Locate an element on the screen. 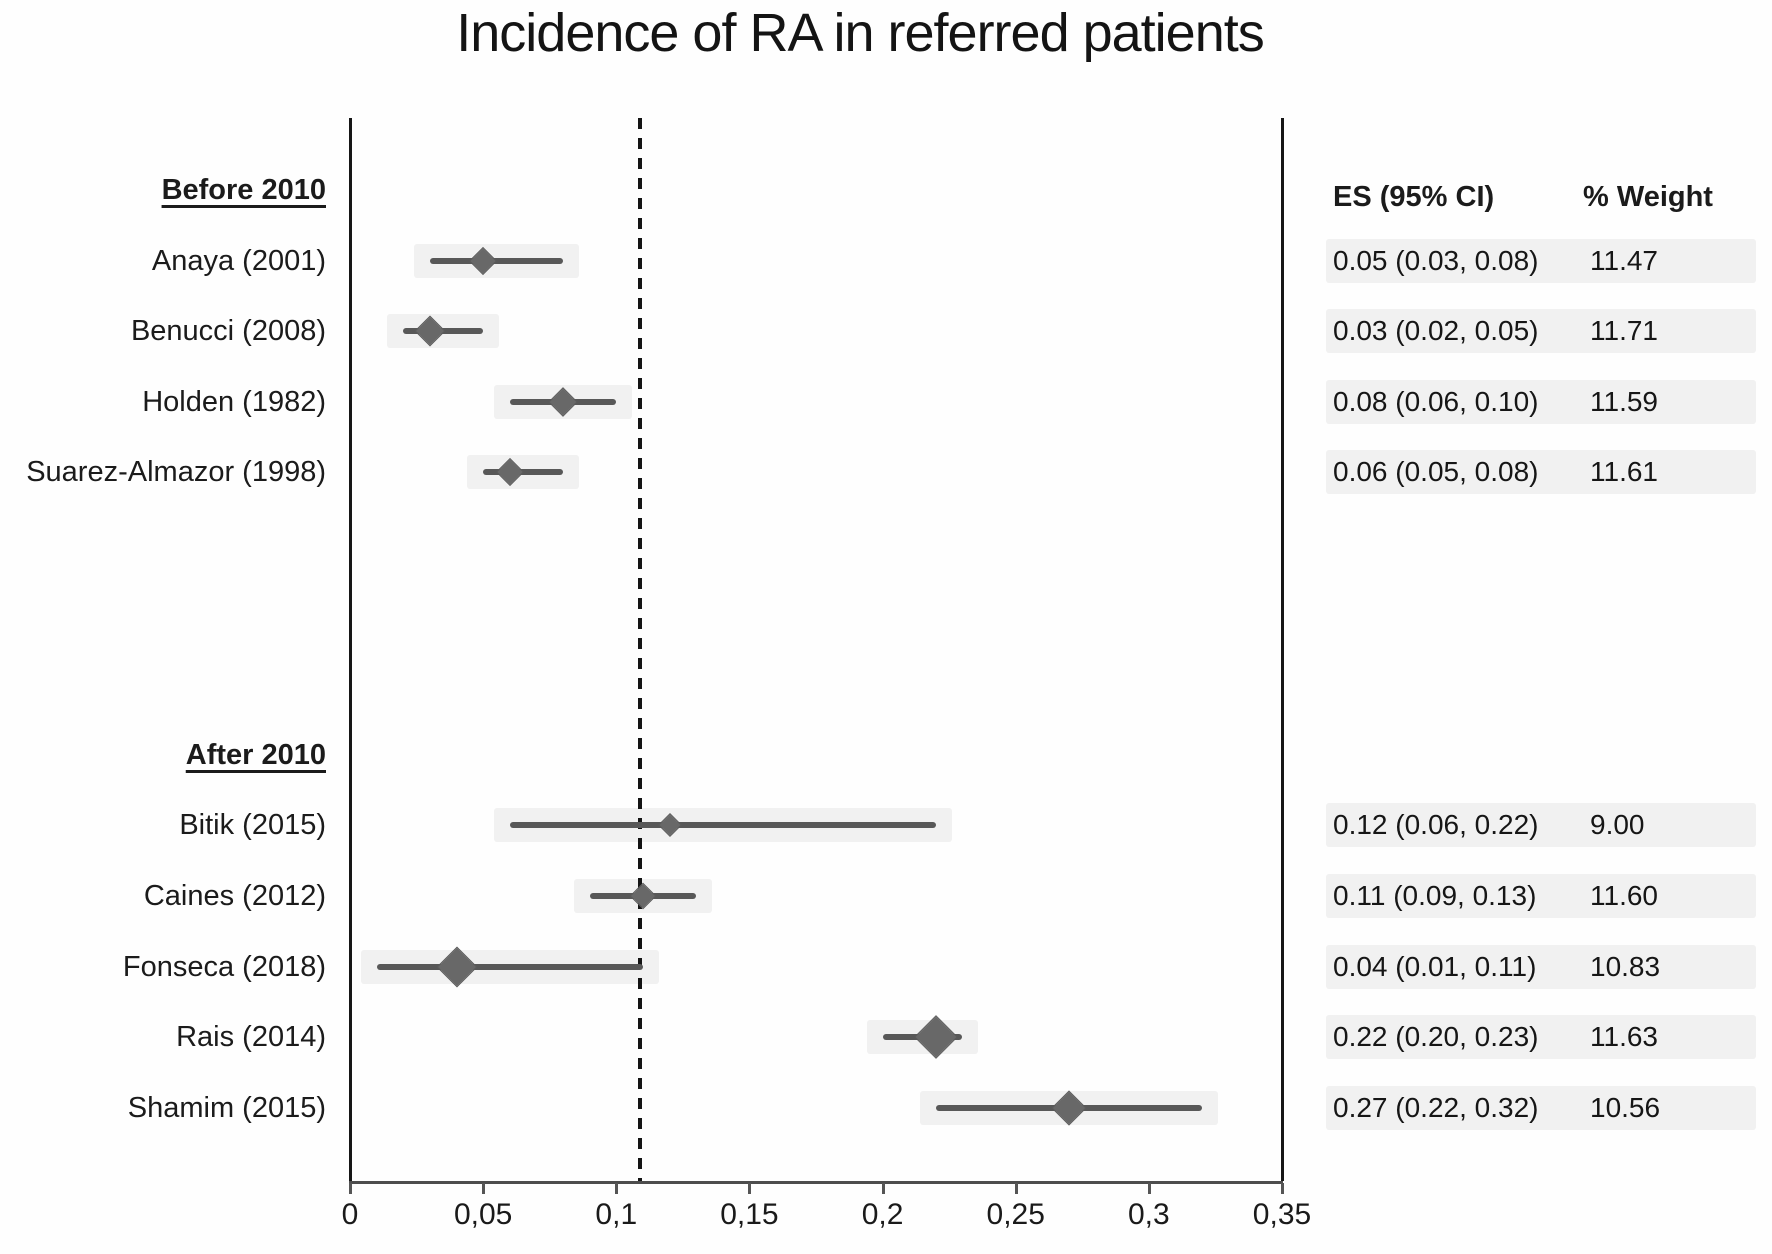 The height and width of the screenshot is (1254, 1772). study-label: Benucci (2008) is located at coordinates (228, 331).